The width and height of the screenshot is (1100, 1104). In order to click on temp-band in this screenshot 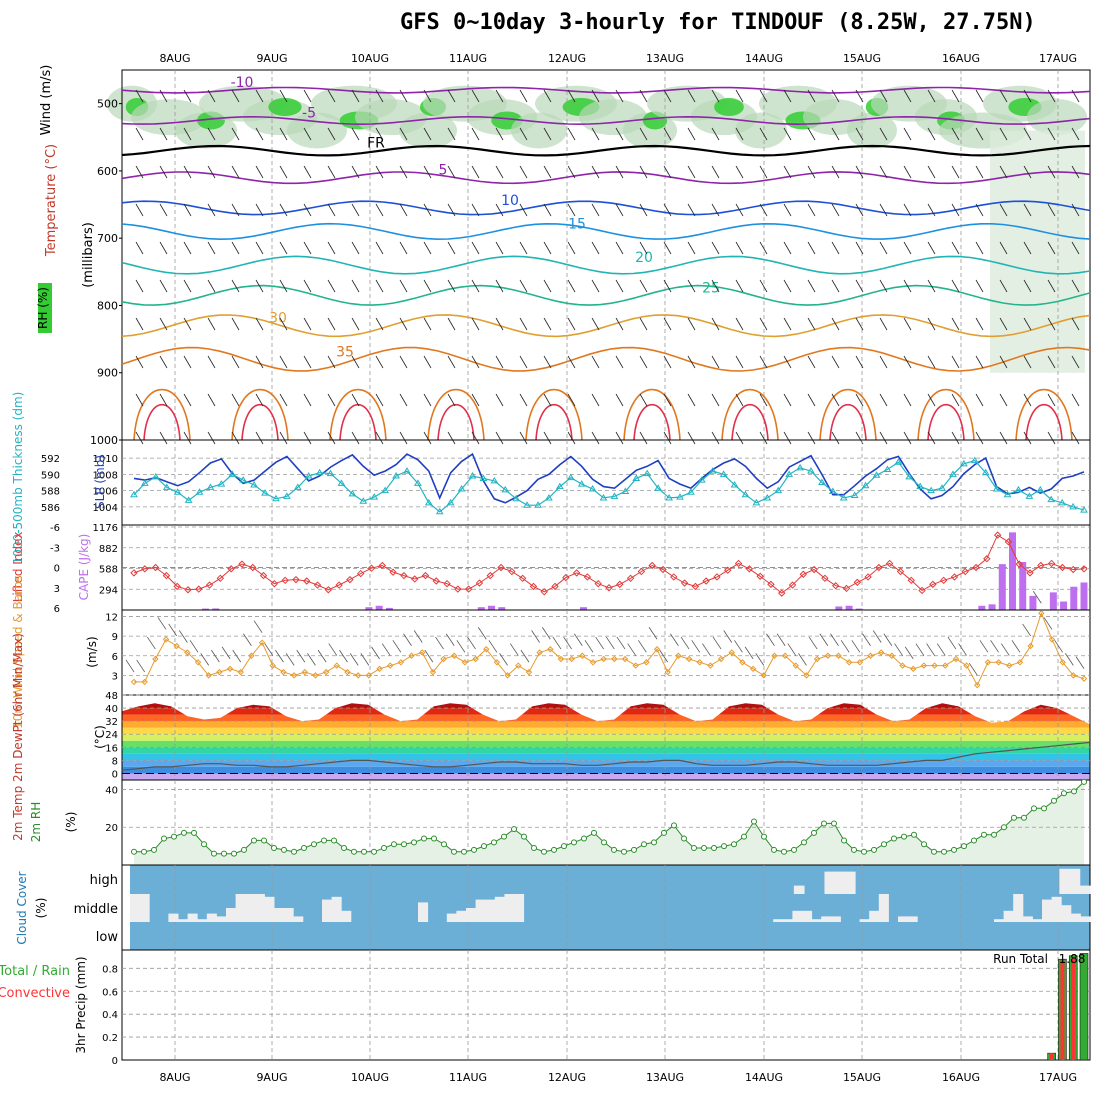, I will do `click(606, 763)`.